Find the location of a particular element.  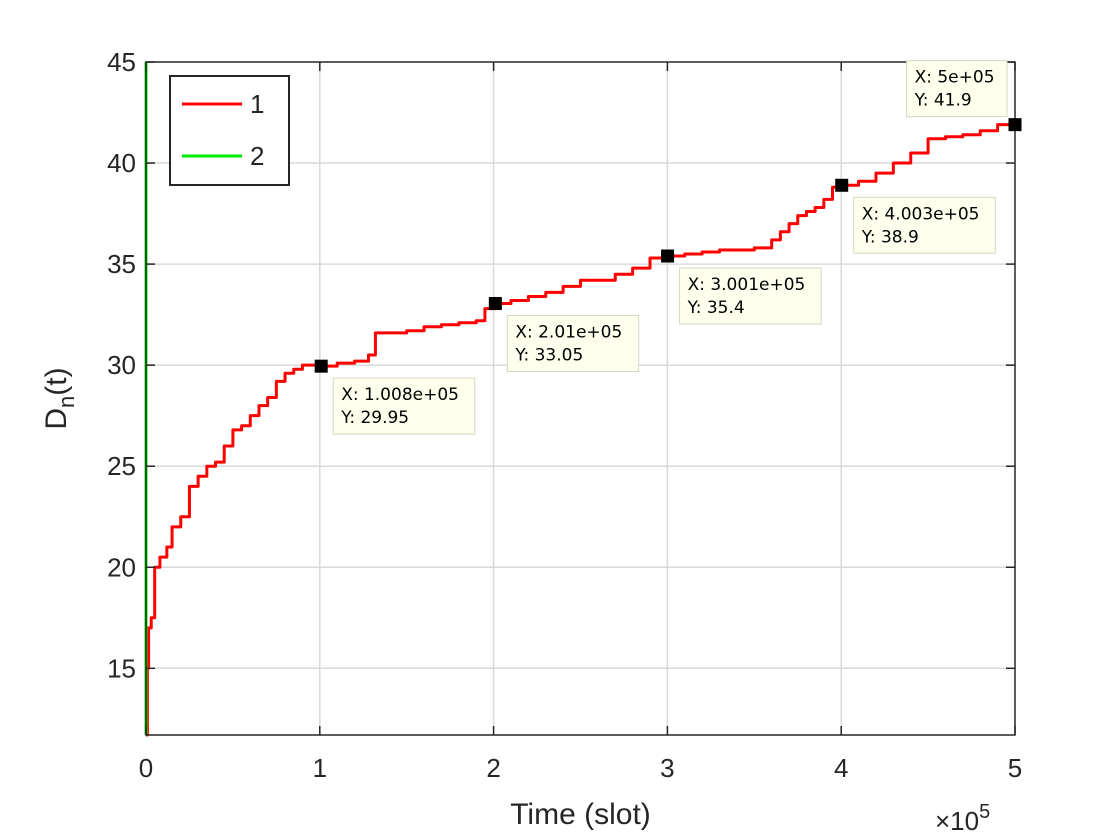

legend-box is located at coordinates (229, 130).